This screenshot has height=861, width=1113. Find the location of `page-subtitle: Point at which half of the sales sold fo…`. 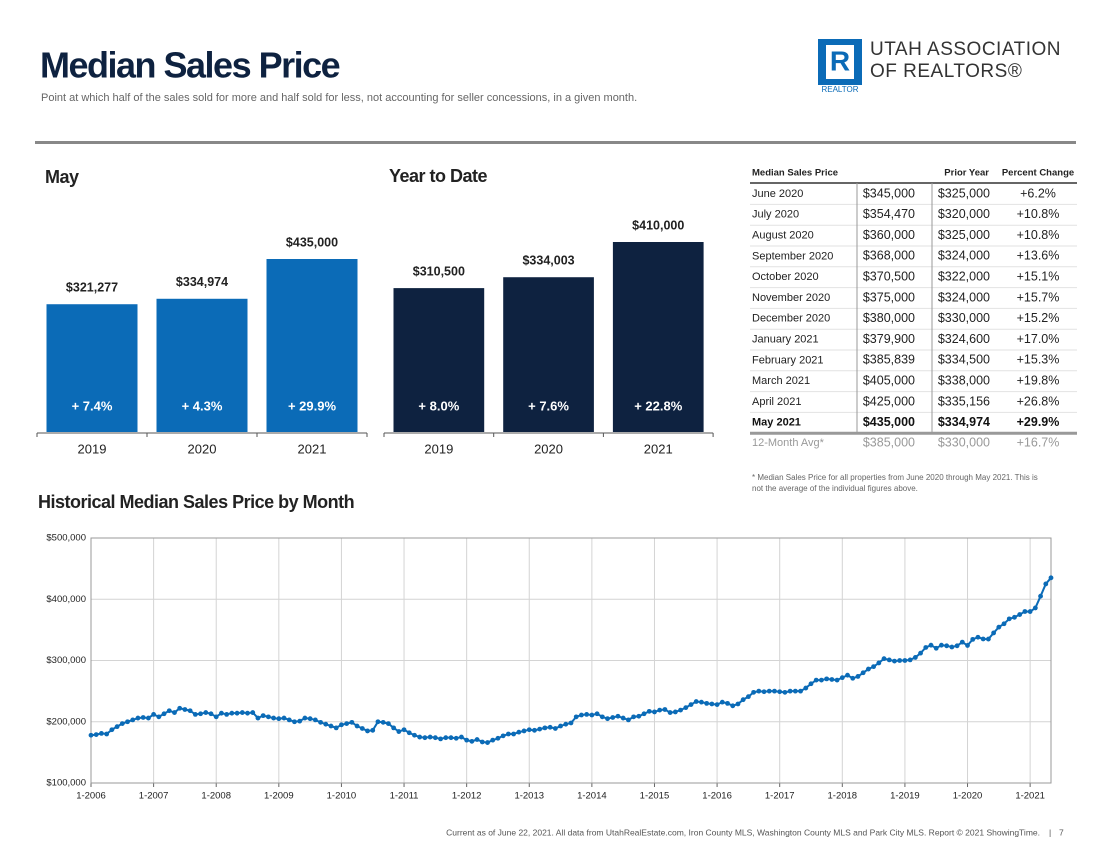

page-subtitle: Point at which half of the sales sold fo… is located at coordinates (339, 98).